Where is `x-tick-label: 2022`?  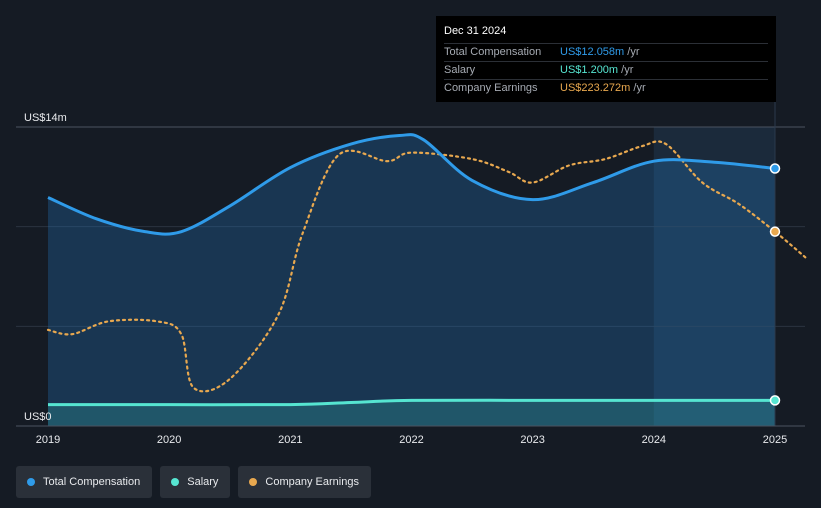 x-tick-label: 2022 is located at coordinates (411, 440).